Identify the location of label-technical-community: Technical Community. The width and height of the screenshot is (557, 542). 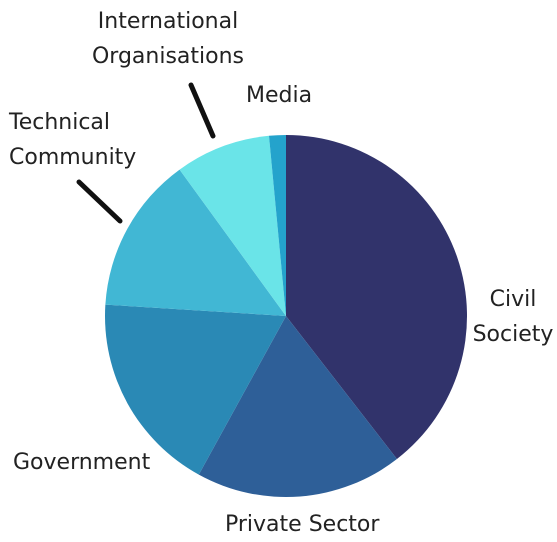
(72, 140).